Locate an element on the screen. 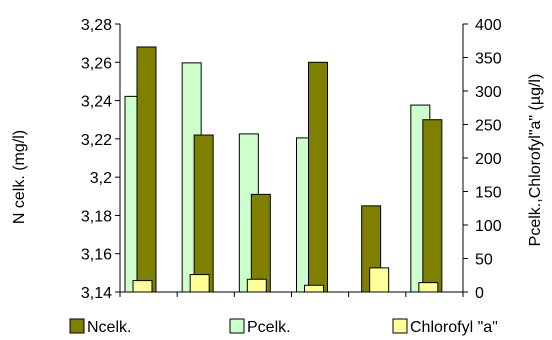  left-tick-label: 3,14 is located at coordinates (96, 293).